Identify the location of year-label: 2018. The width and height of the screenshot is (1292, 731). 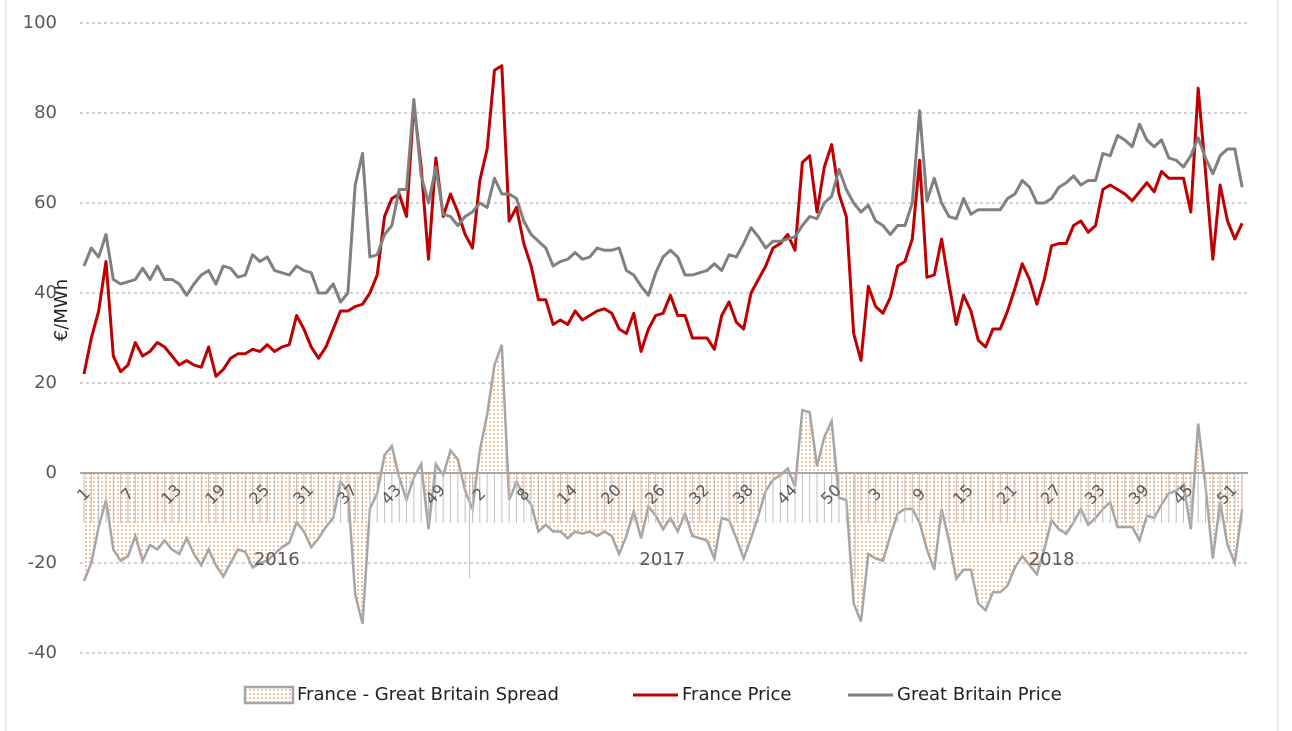
(1052, 559).